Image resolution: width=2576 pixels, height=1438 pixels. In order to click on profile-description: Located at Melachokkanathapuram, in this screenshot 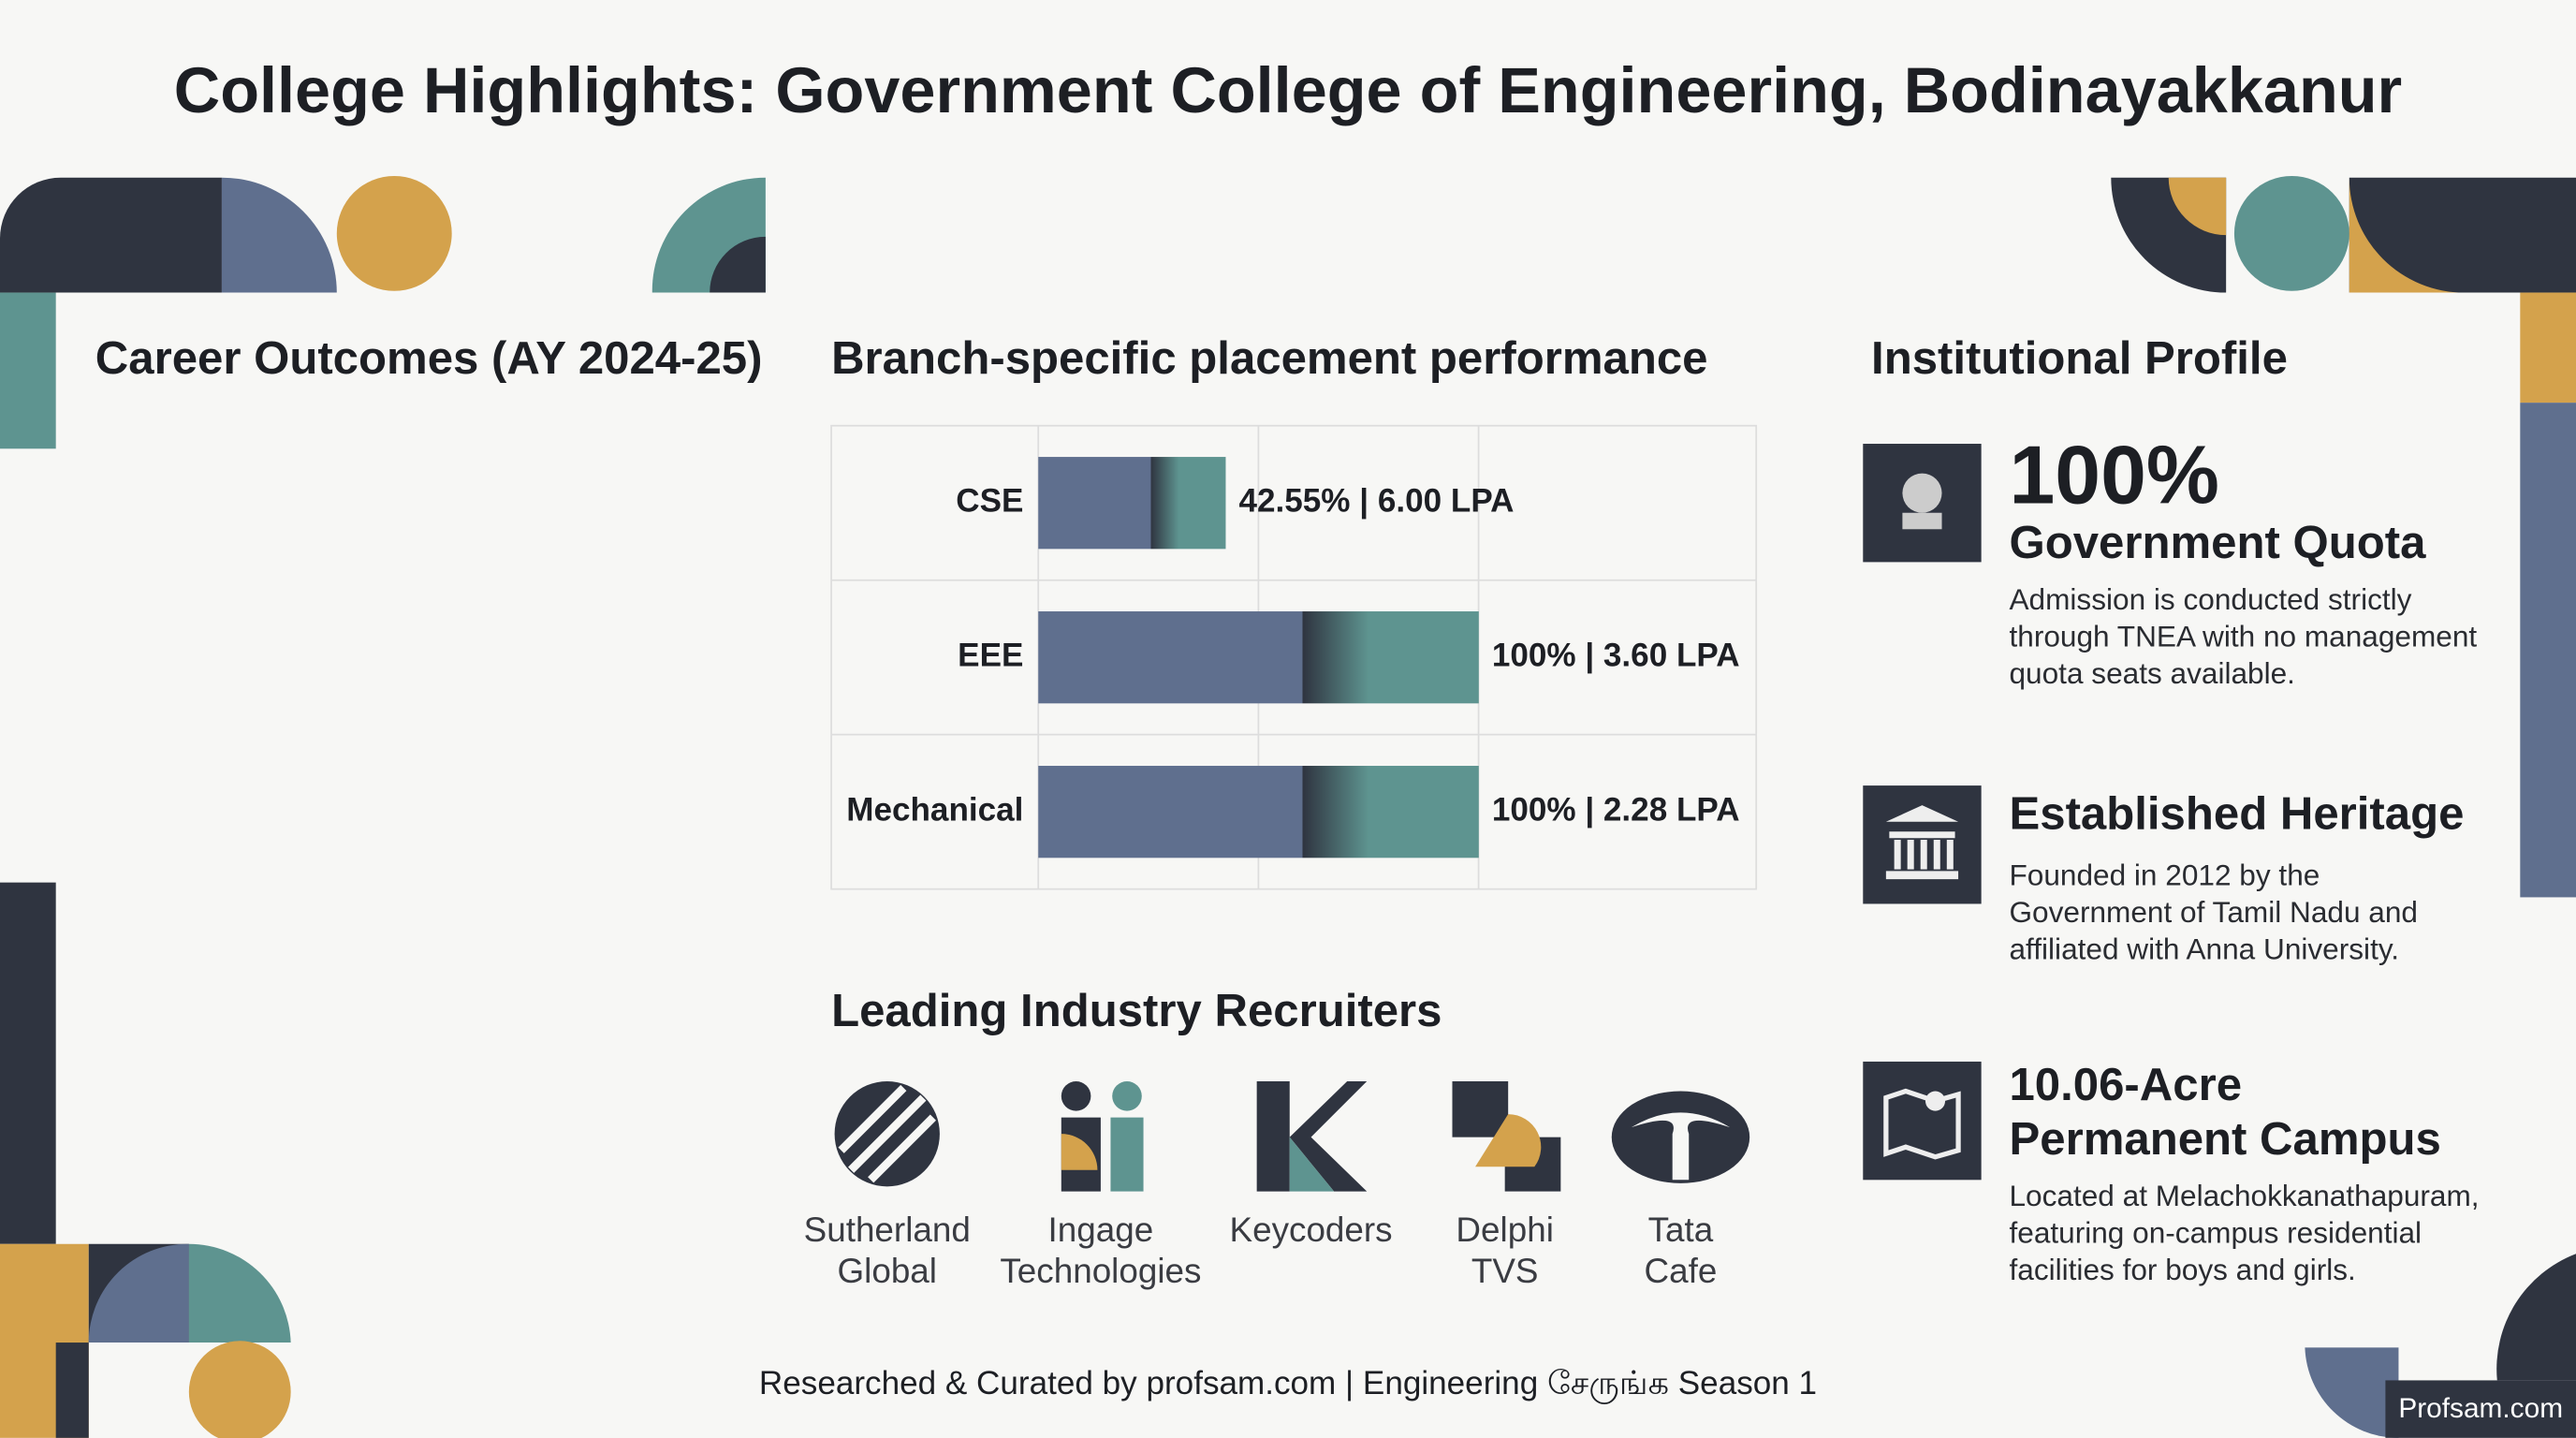, I will do `click(2244, 1195)`.